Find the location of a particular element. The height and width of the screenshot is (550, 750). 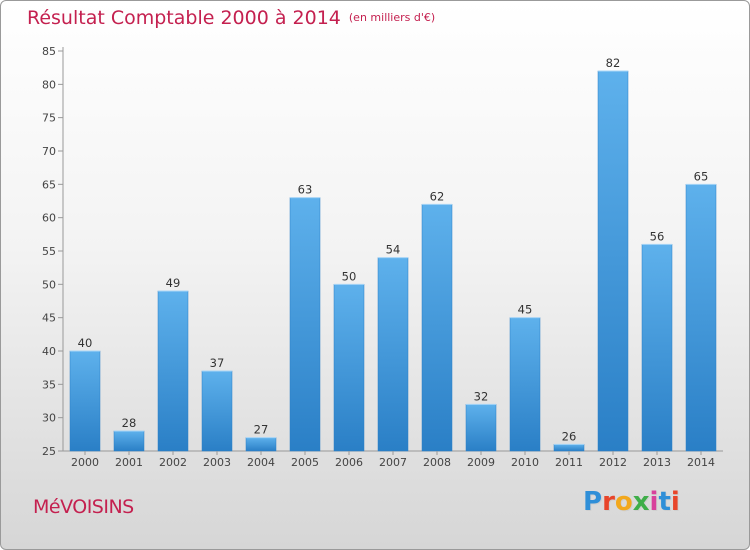

bar-value-label: 63 is located at coordinates (305, 190).